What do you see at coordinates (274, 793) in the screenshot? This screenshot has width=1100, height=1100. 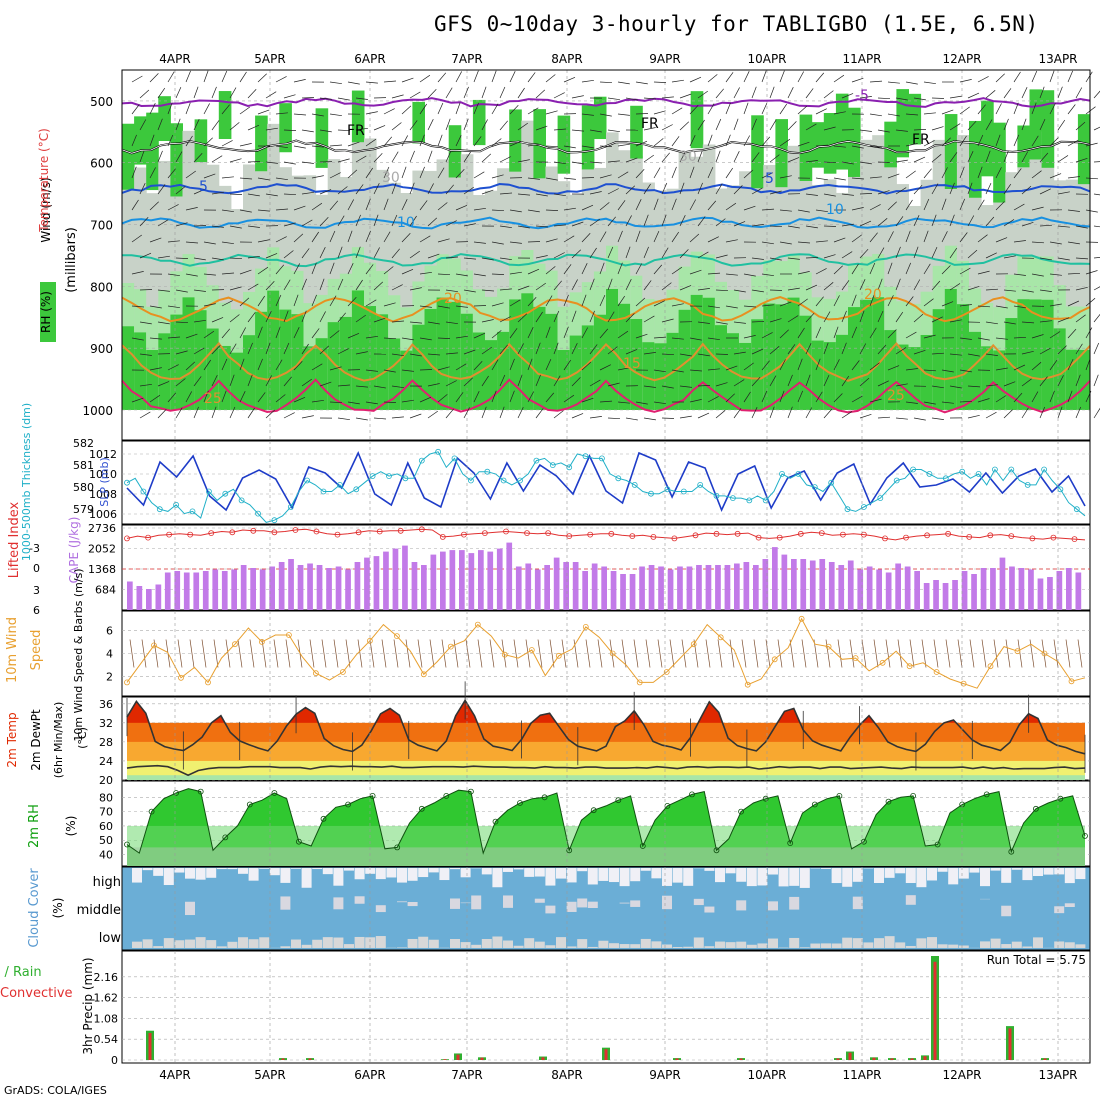 I see `rh-line-point` at bounding box center [274, 793].